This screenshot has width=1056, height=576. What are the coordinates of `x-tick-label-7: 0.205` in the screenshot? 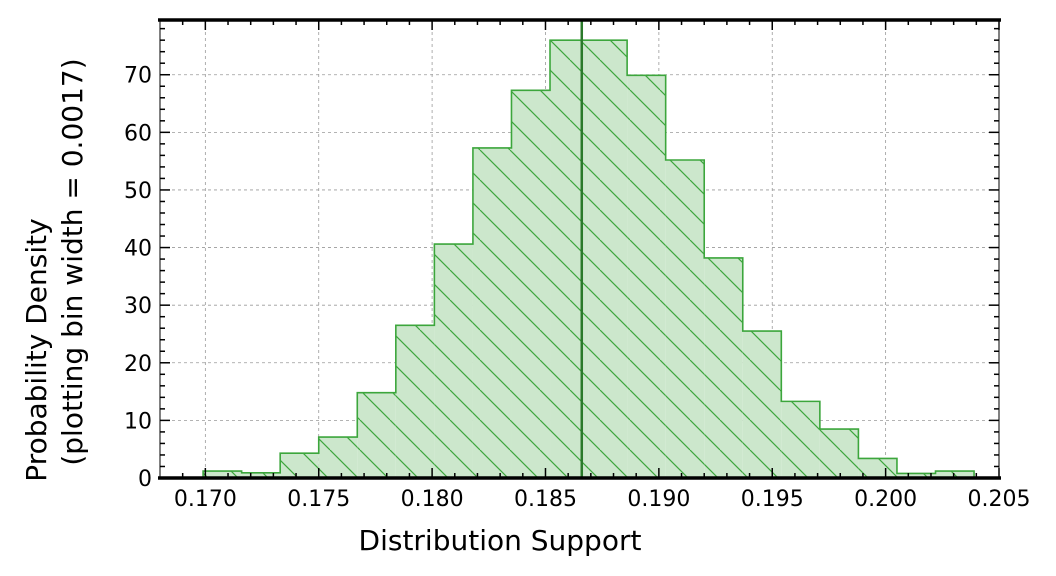 It's located at (999, 499).